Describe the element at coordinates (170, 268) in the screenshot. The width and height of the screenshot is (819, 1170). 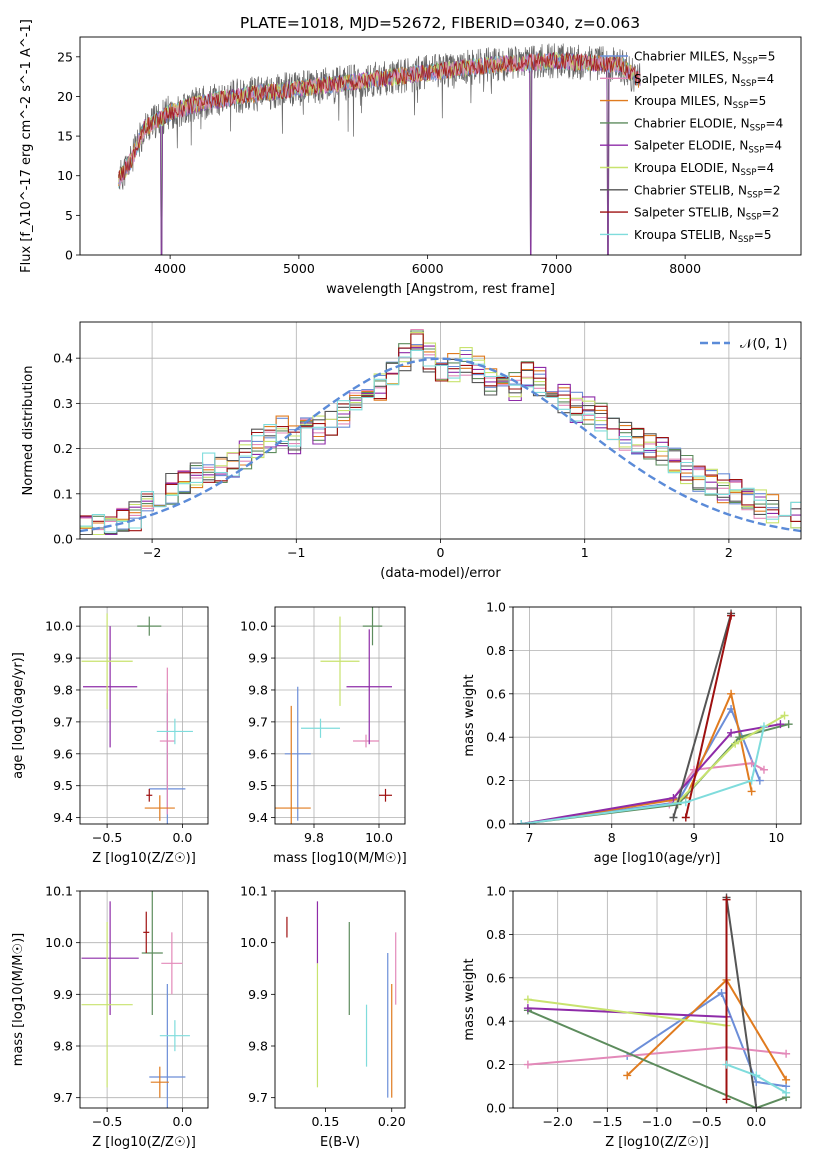
I see `x-tick-label: 4000` at that location.